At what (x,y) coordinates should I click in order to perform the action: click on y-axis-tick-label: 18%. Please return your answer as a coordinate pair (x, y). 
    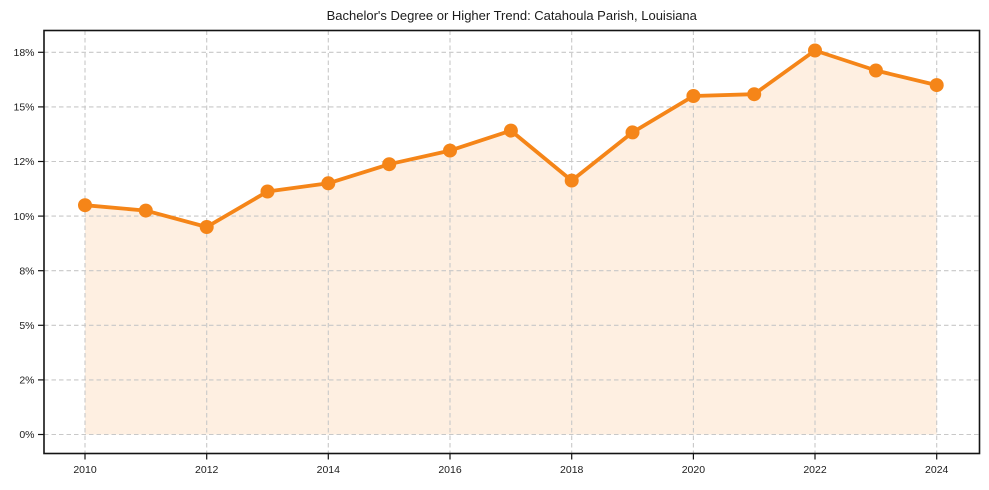
    Looking at the image, I should click on (23, 53).